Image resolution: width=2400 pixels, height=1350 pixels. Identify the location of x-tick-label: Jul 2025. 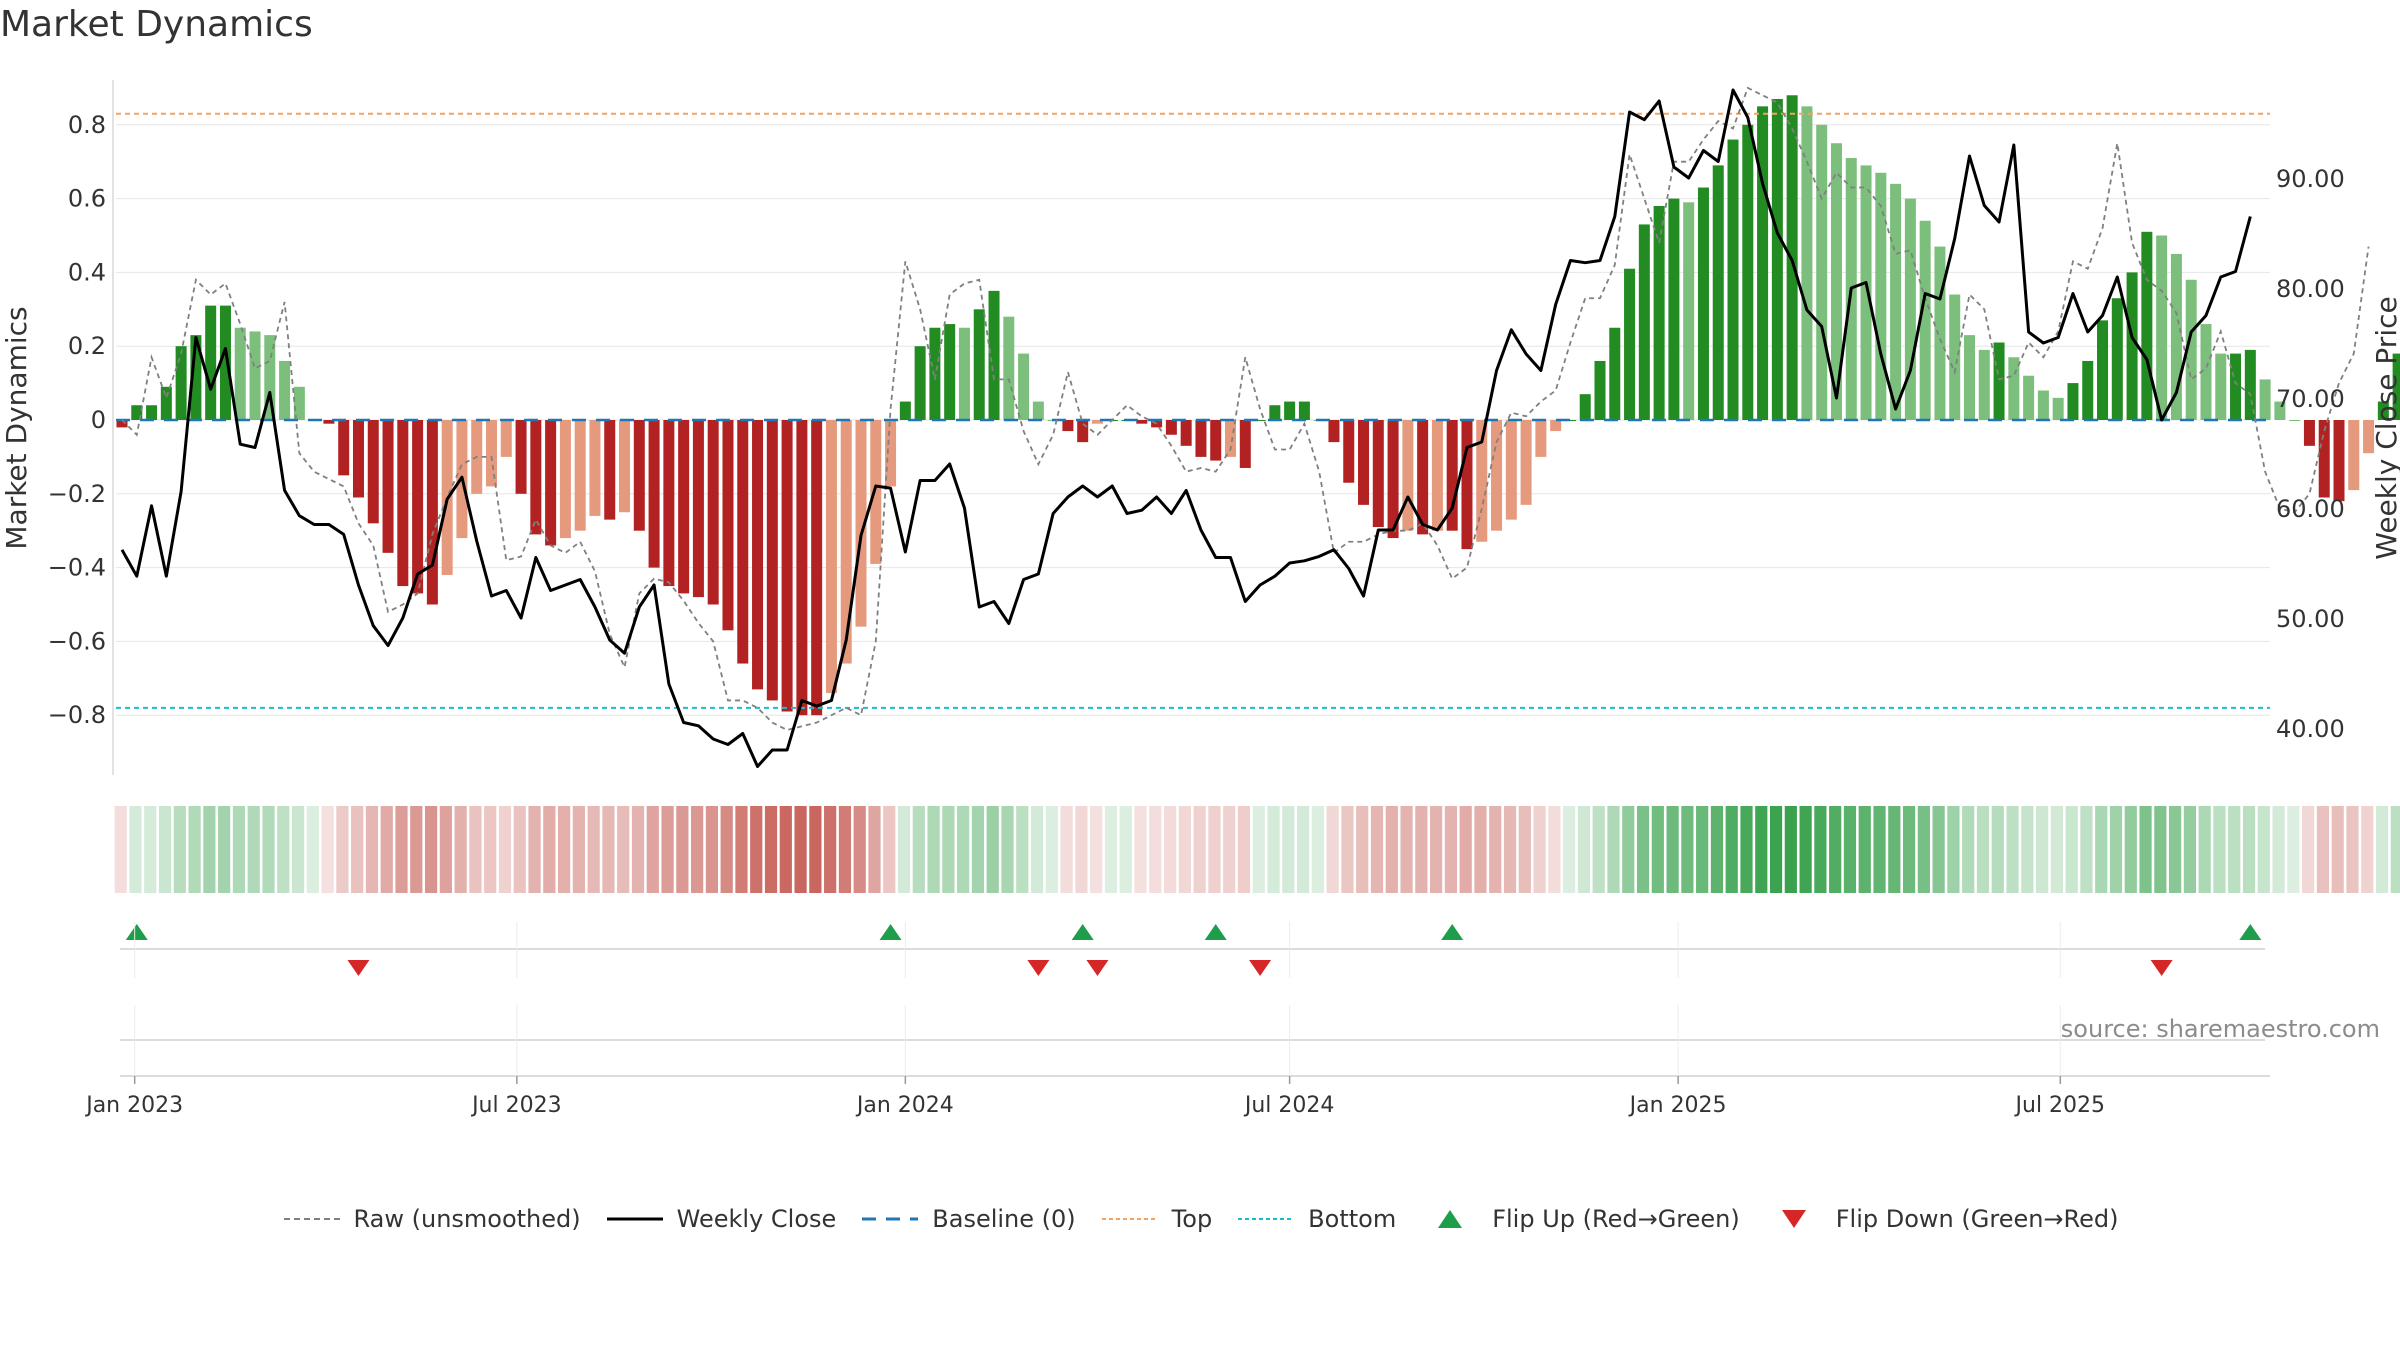
(2060, 1105).